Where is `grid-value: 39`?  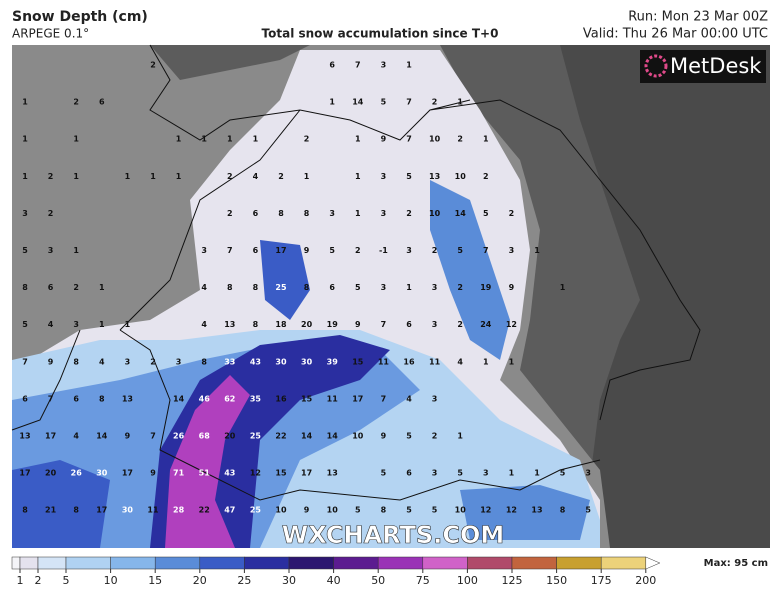
grid-value: 39 is located at coordinates (333, 361).